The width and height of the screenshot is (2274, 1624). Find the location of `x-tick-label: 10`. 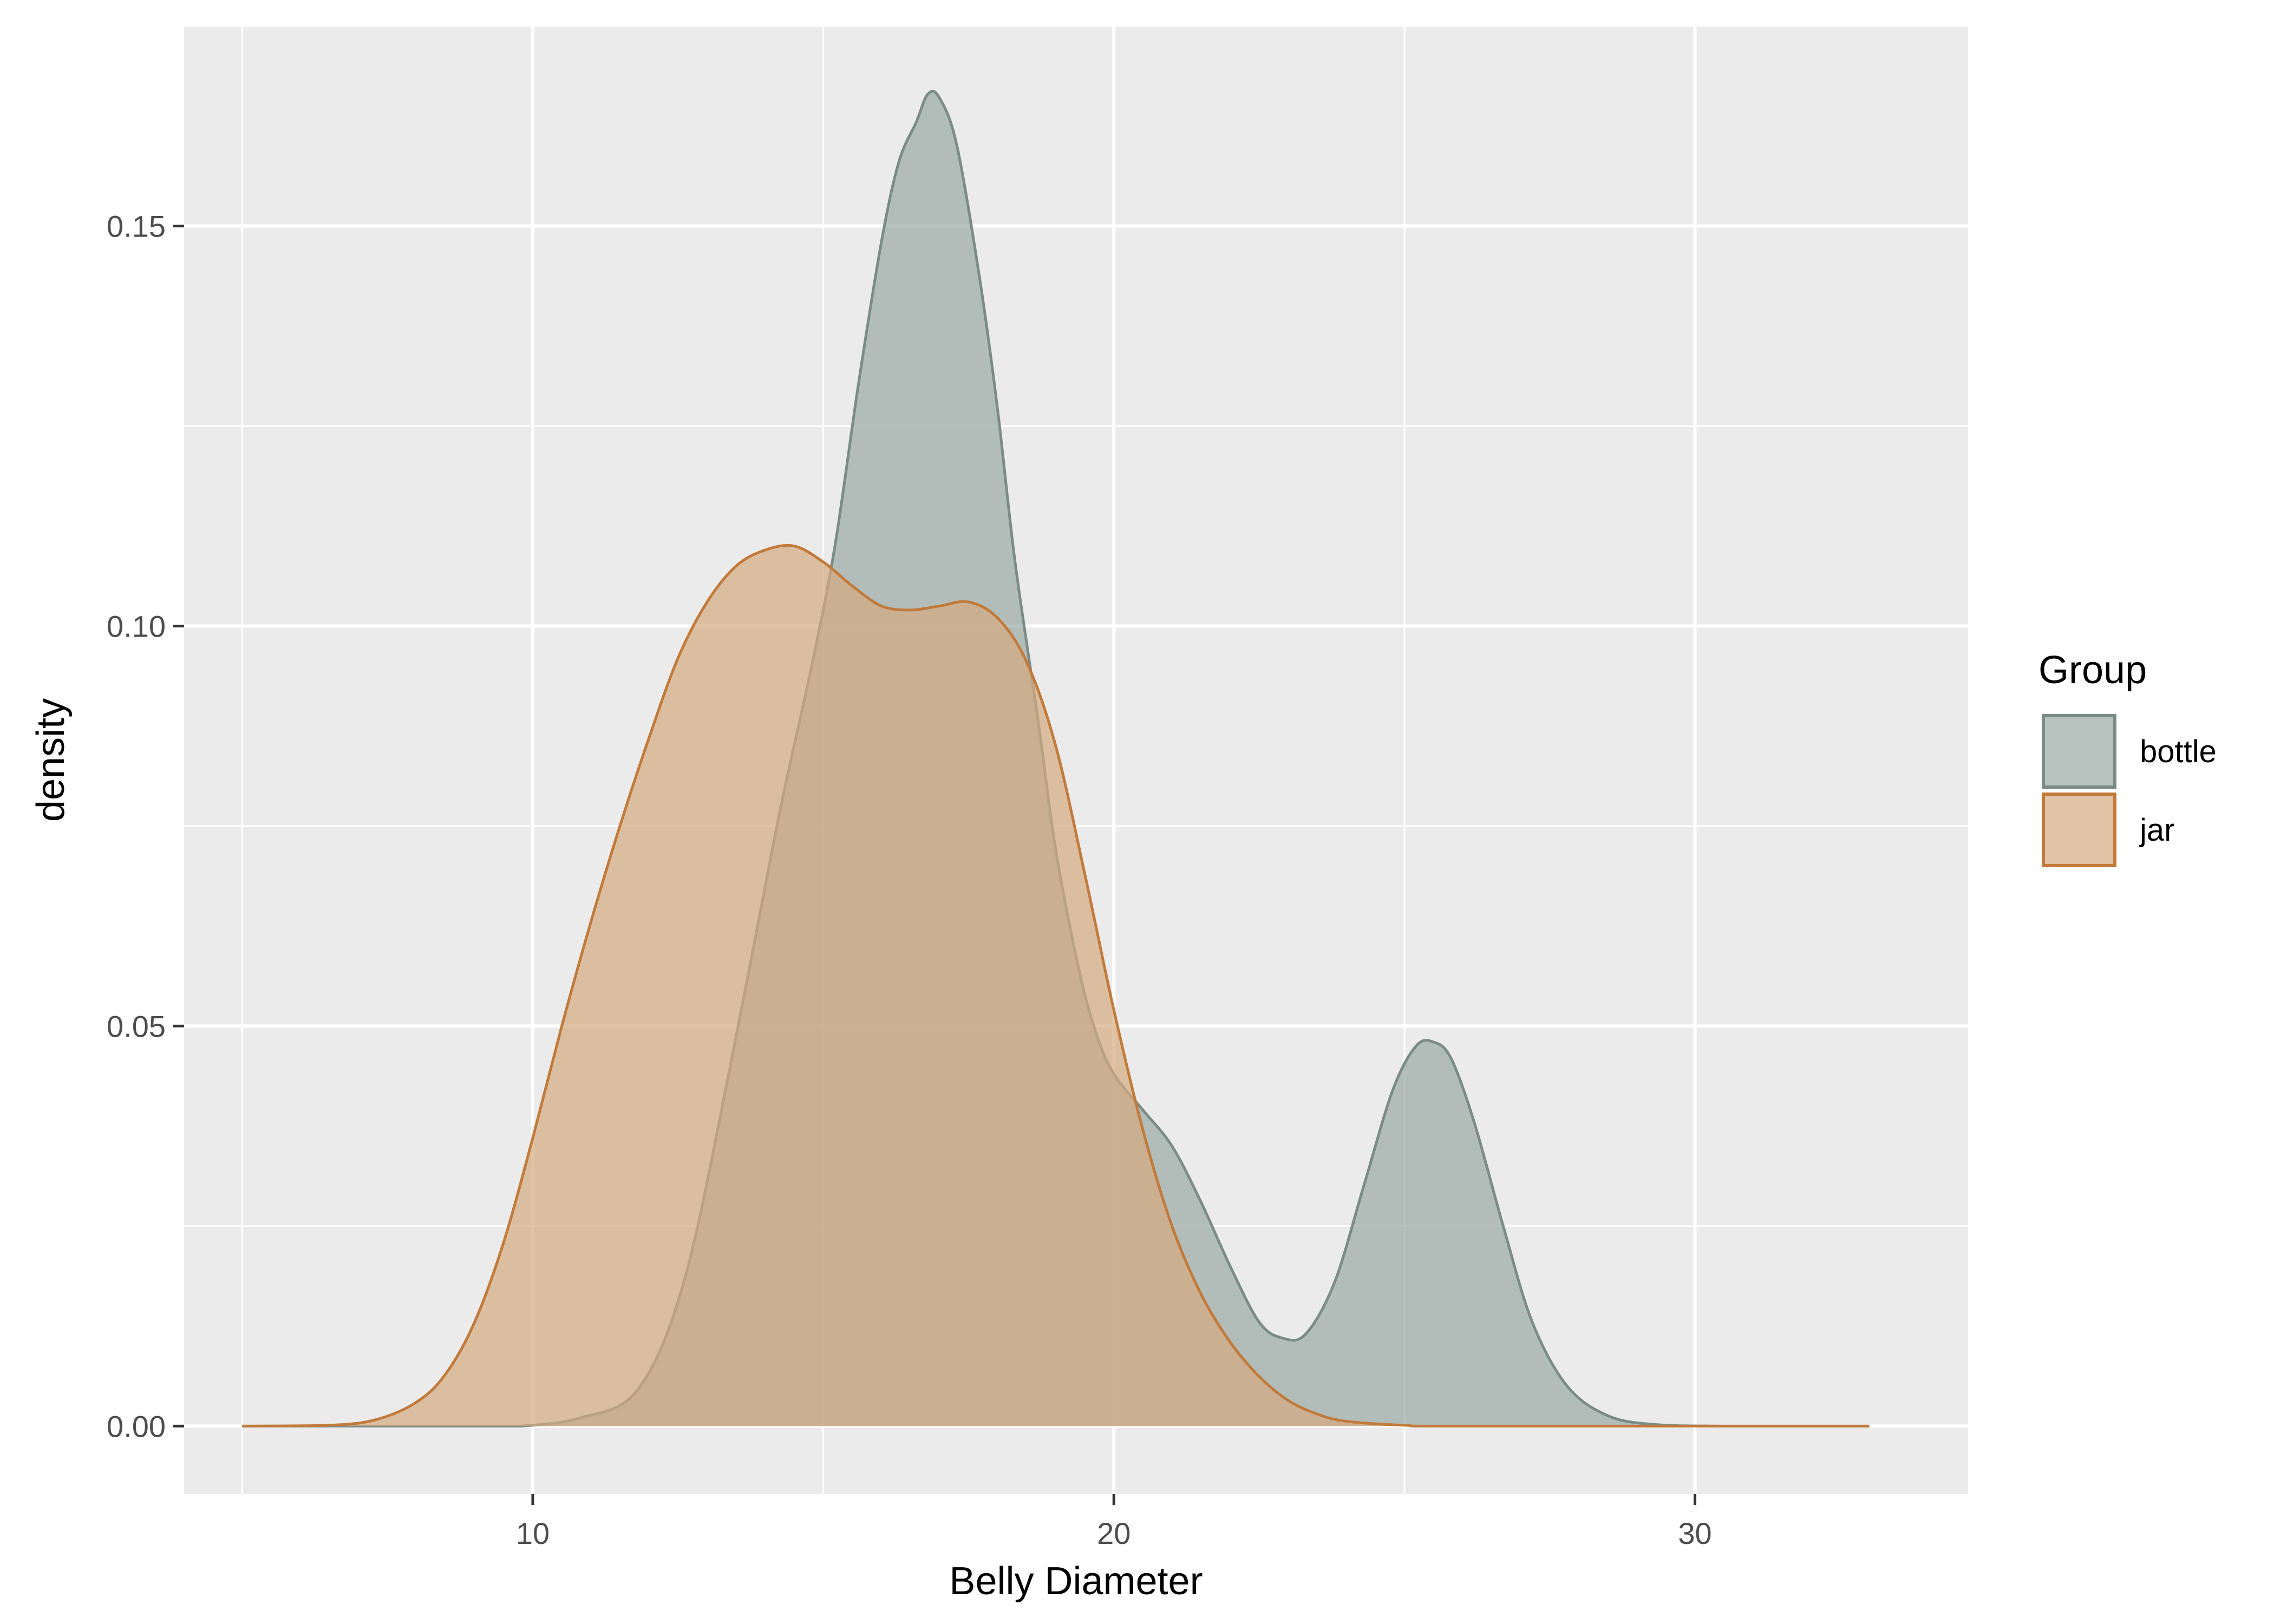

x-tick-label: 10 is located at coordinates (533, 1533).